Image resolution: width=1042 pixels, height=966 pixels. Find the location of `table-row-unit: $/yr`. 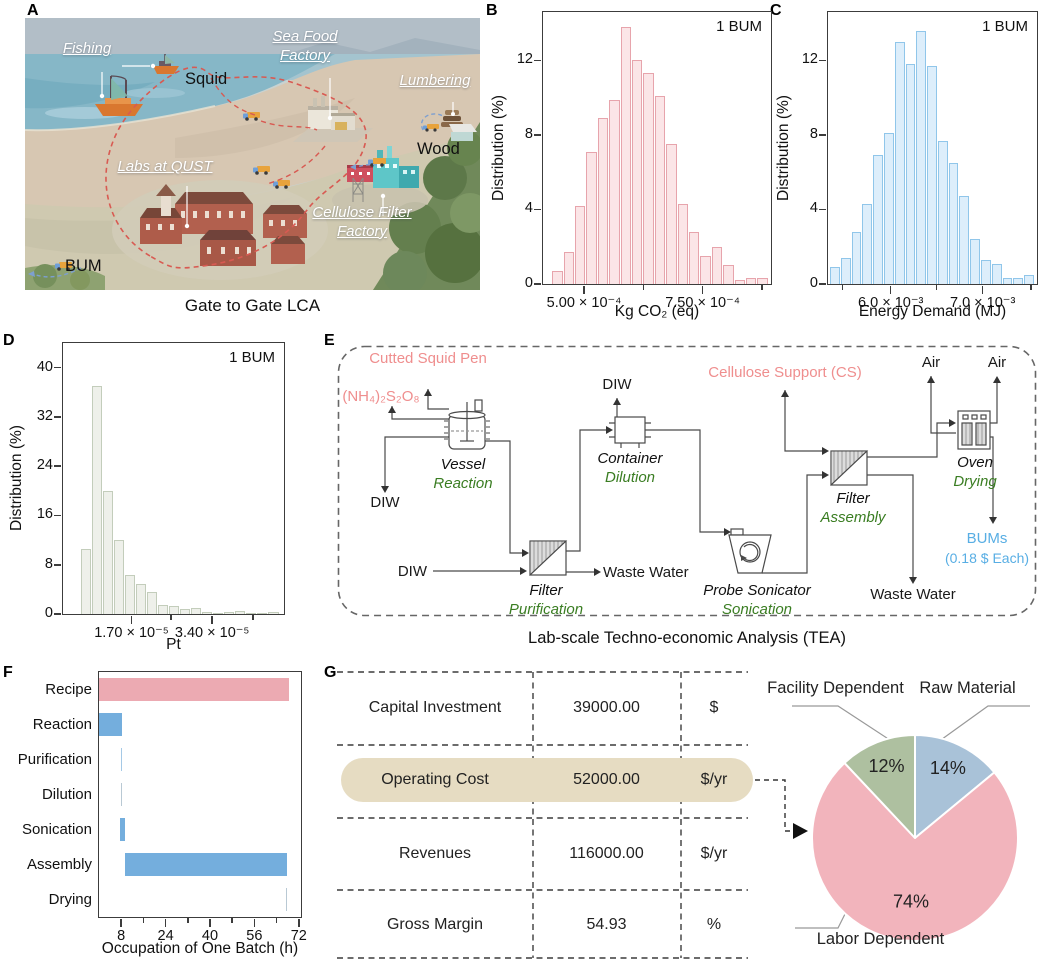

table-row-unit: $/yr is located at coordinates (714, 779).